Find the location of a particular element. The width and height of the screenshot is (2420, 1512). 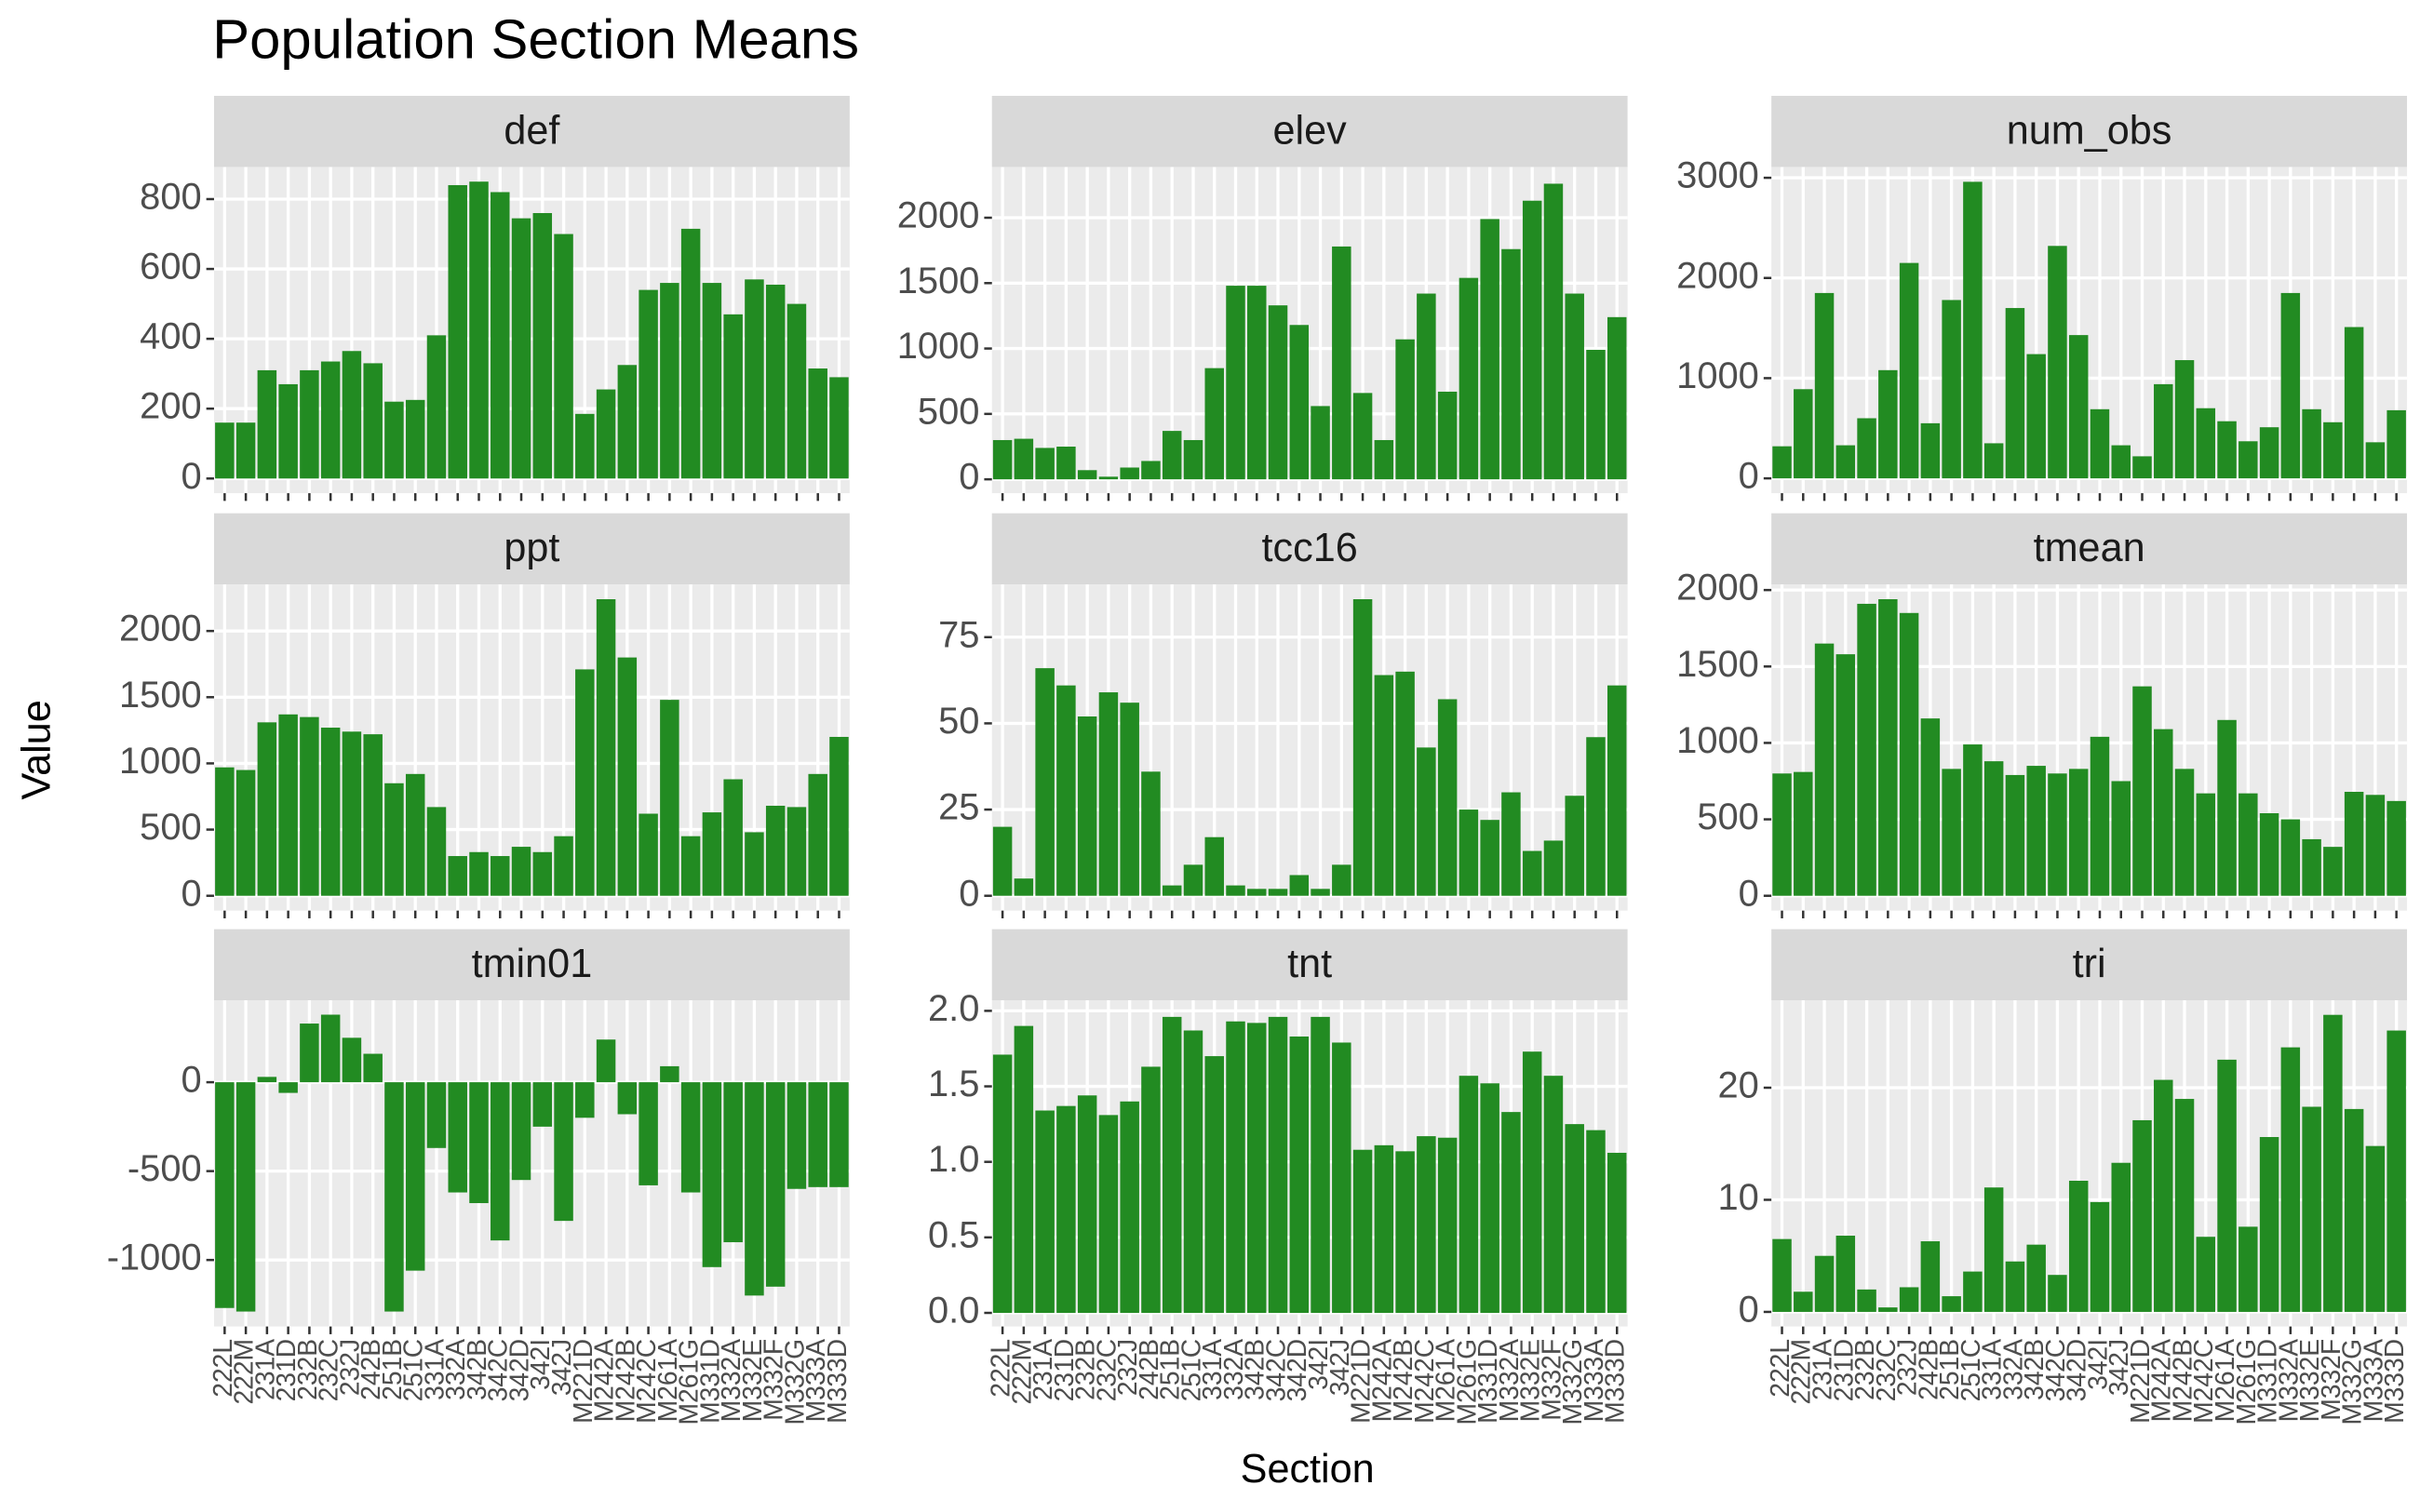

y-tick-label: 50 is located at coordinates (958, 721).